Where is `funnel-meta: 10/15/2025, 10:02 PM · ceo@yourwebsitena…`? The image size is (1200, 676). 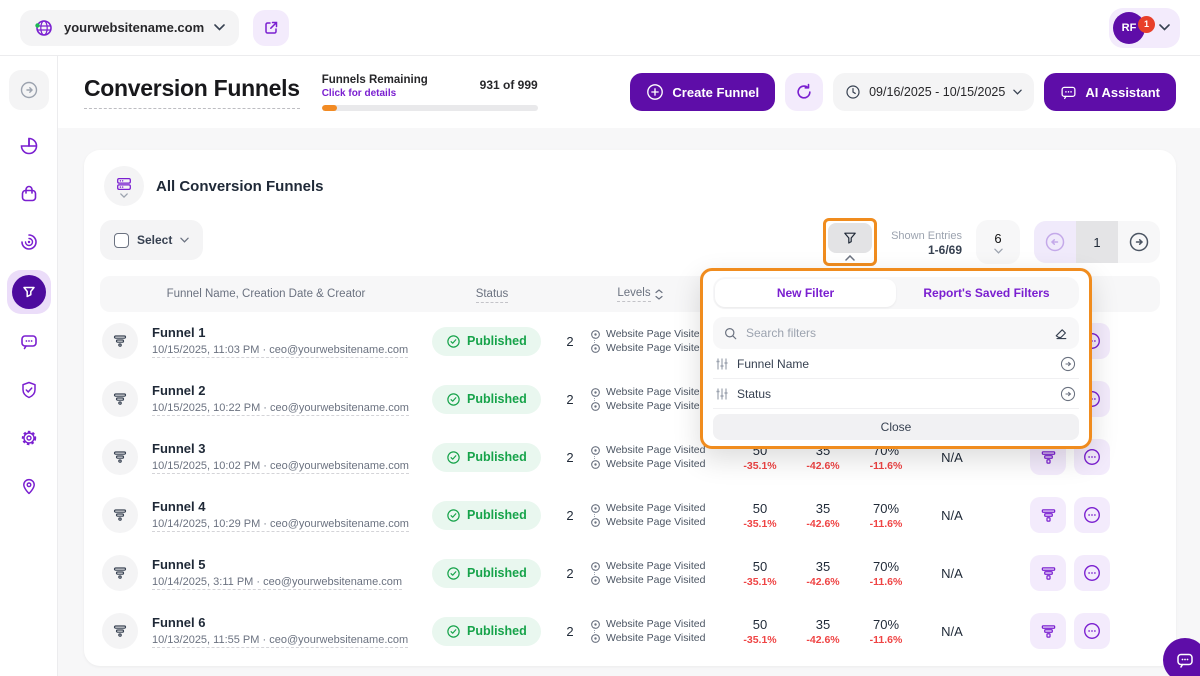
funnel-meta: 10/15/2025, 10:02 PM · ceo@yourwebsitena… is located at coordinates (280, 466).